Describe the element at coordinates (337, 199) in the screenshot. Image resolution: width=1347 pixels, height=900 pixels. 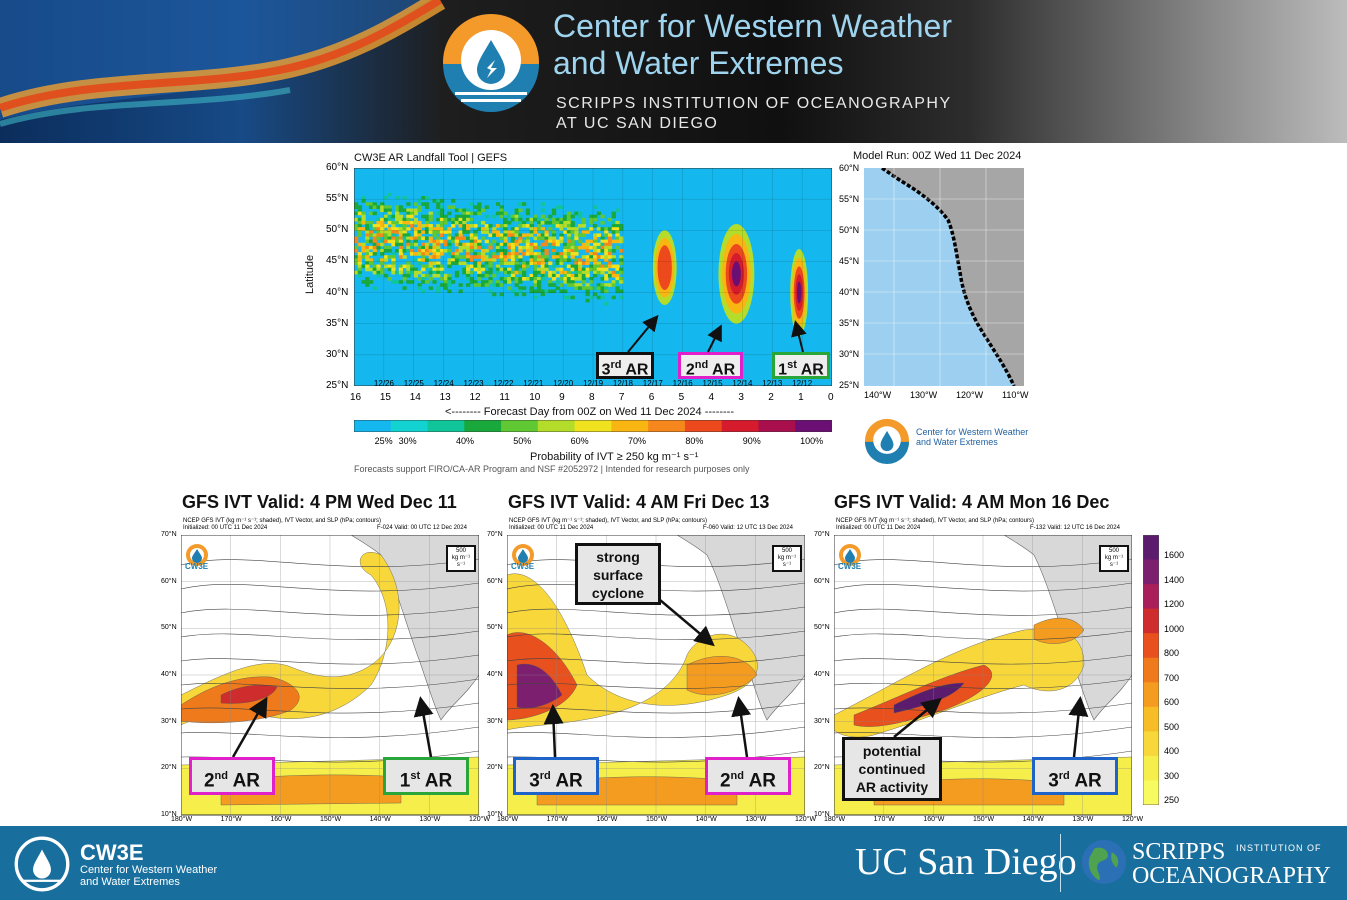
I see `y-tick: 55°N` at that location.